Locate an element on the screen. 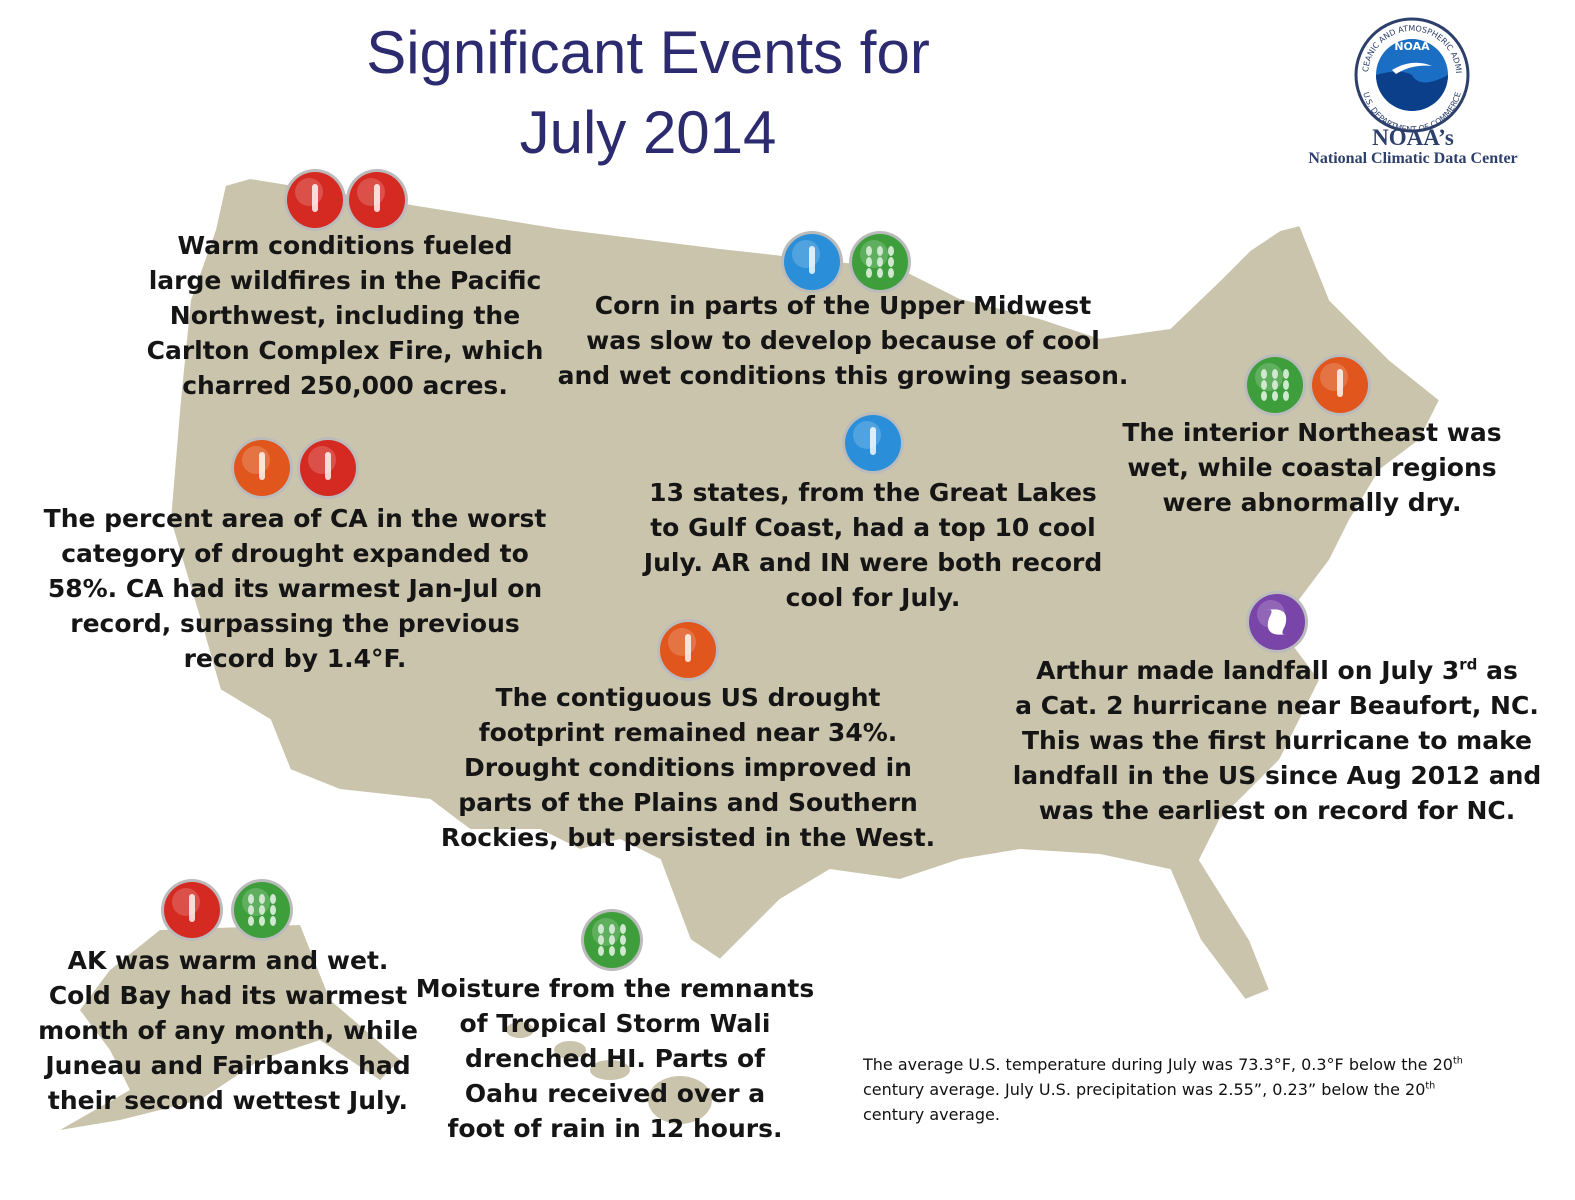 This screenshot has width=1575, height=1200. text: wet, while coastal regions is located at coordinates (1312, 467).